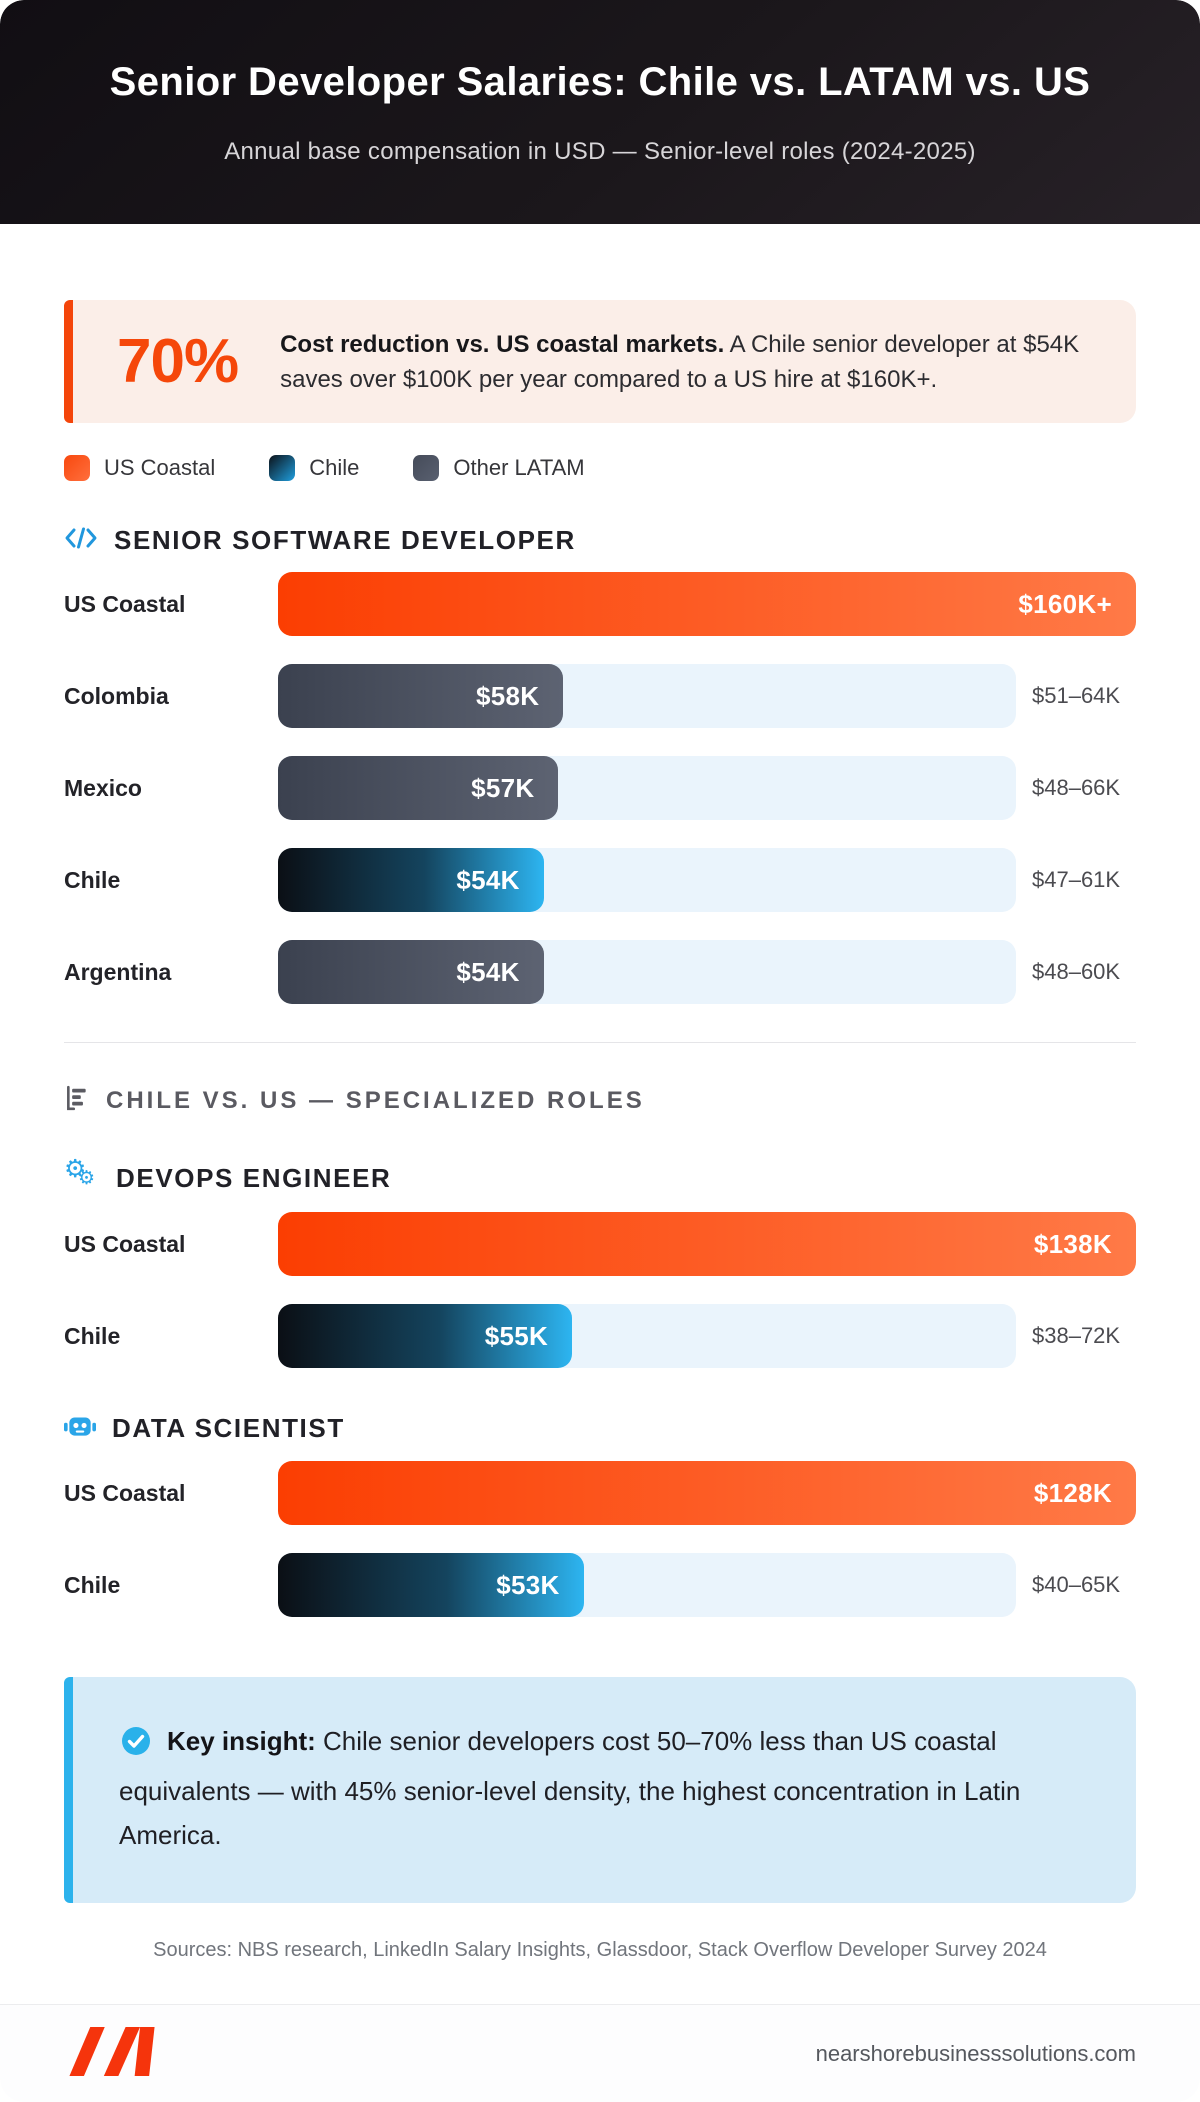 The width and height of the screenshot is (1200, 2102). What do you see at coordinates (503, 787) in the screenshot?
I see `bar-value-label: $57K` at bounding box center [503, 787].